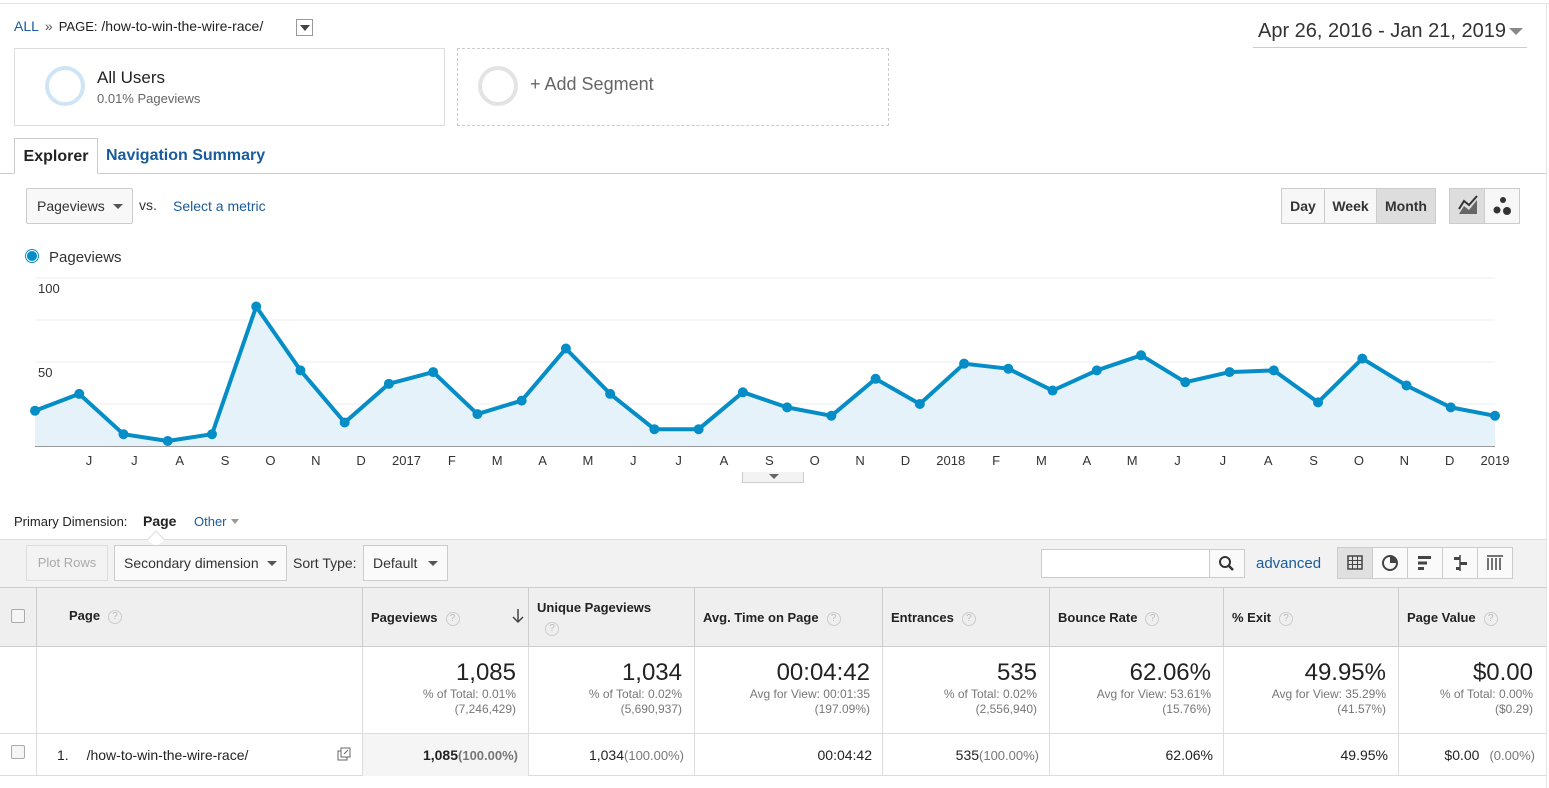 This screenshot has width=1549, height=788. I want to click on search-button, so click(1227, 563).